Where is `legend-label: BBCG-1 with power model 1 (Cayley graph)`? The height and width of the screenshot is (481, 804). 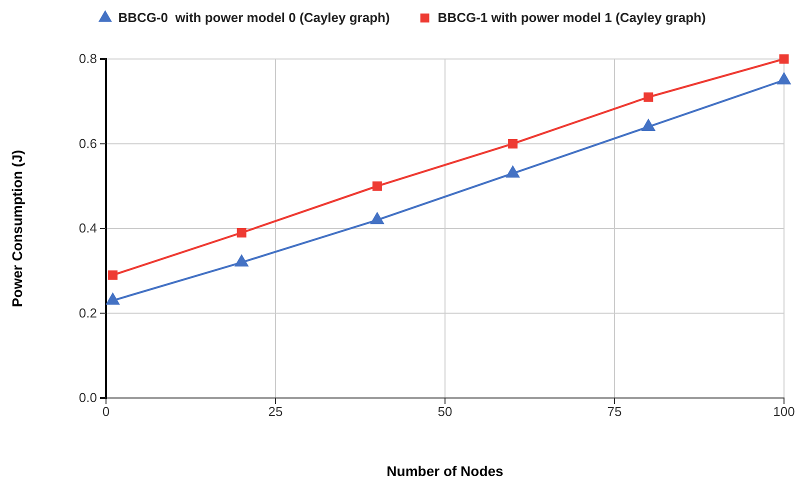
legend-label: BBCG-1 with power model 1 (Cayley graph) is located at coordinates (572, 17).